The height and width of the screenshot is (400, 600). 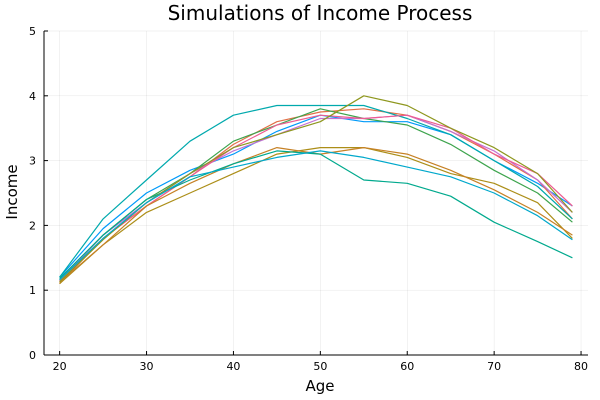 I want to click on y-tick-label: 5, so click(x=32, y=31).